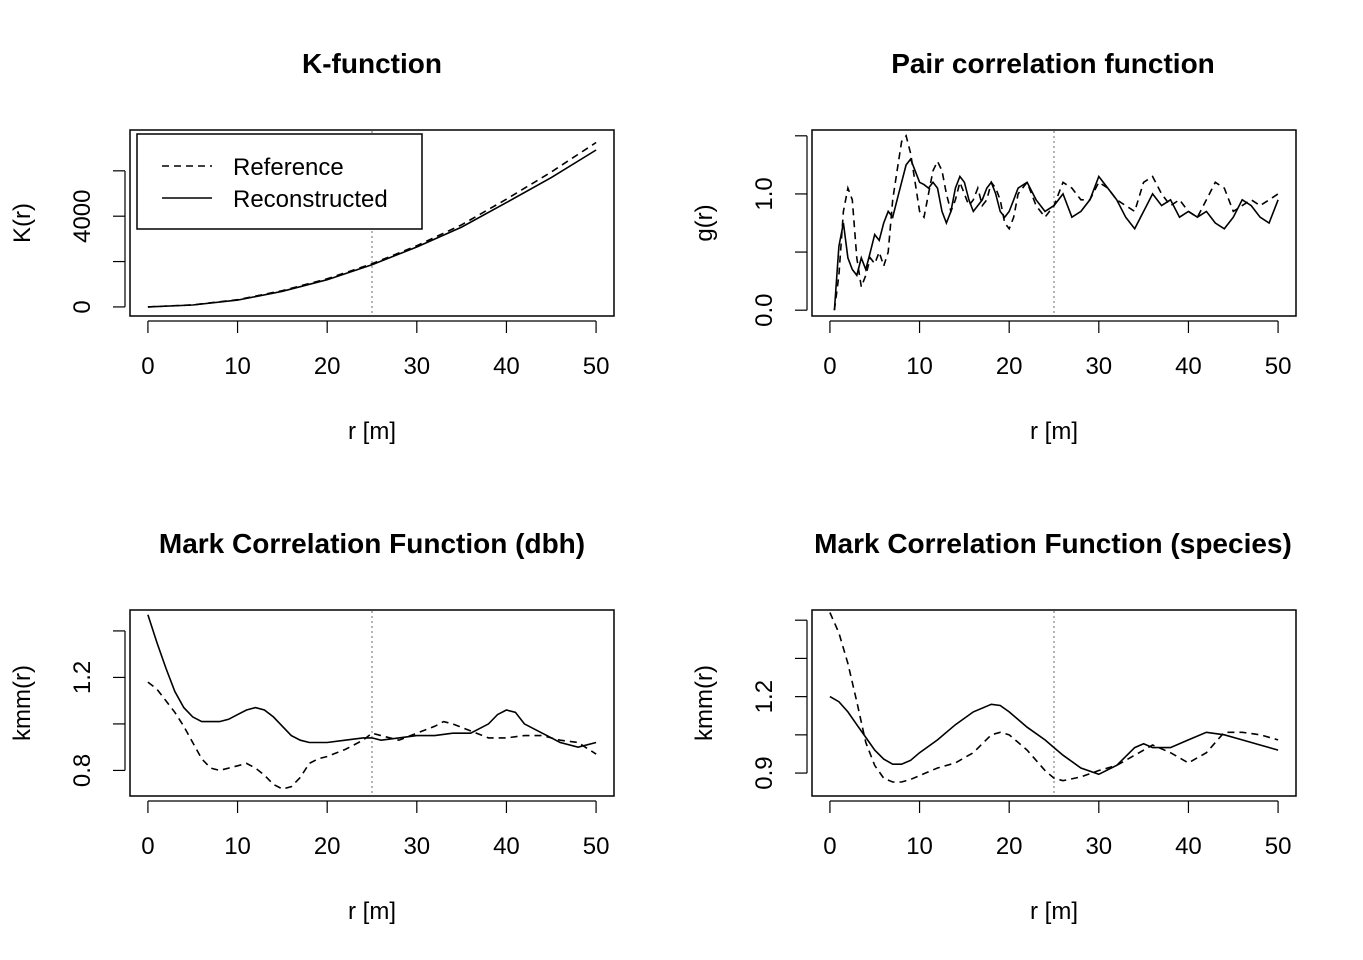 This screenshot has width=1363, height=960. I want to click on panel-title: Mark Correlation Function (species), so click(1053, 543).